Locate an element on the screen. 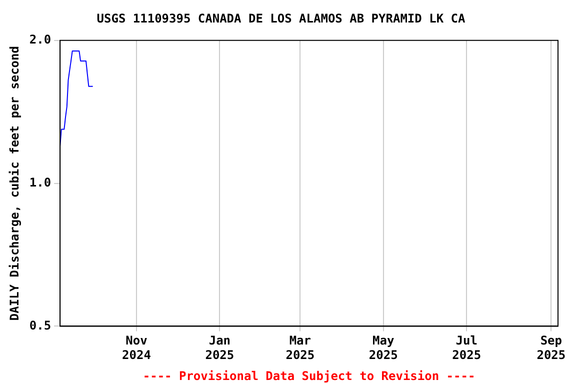 Image resolution: width=576 pixels, height=384 pixels. x-tick-label: Nov 2024 is located at coordinates (136, 348).